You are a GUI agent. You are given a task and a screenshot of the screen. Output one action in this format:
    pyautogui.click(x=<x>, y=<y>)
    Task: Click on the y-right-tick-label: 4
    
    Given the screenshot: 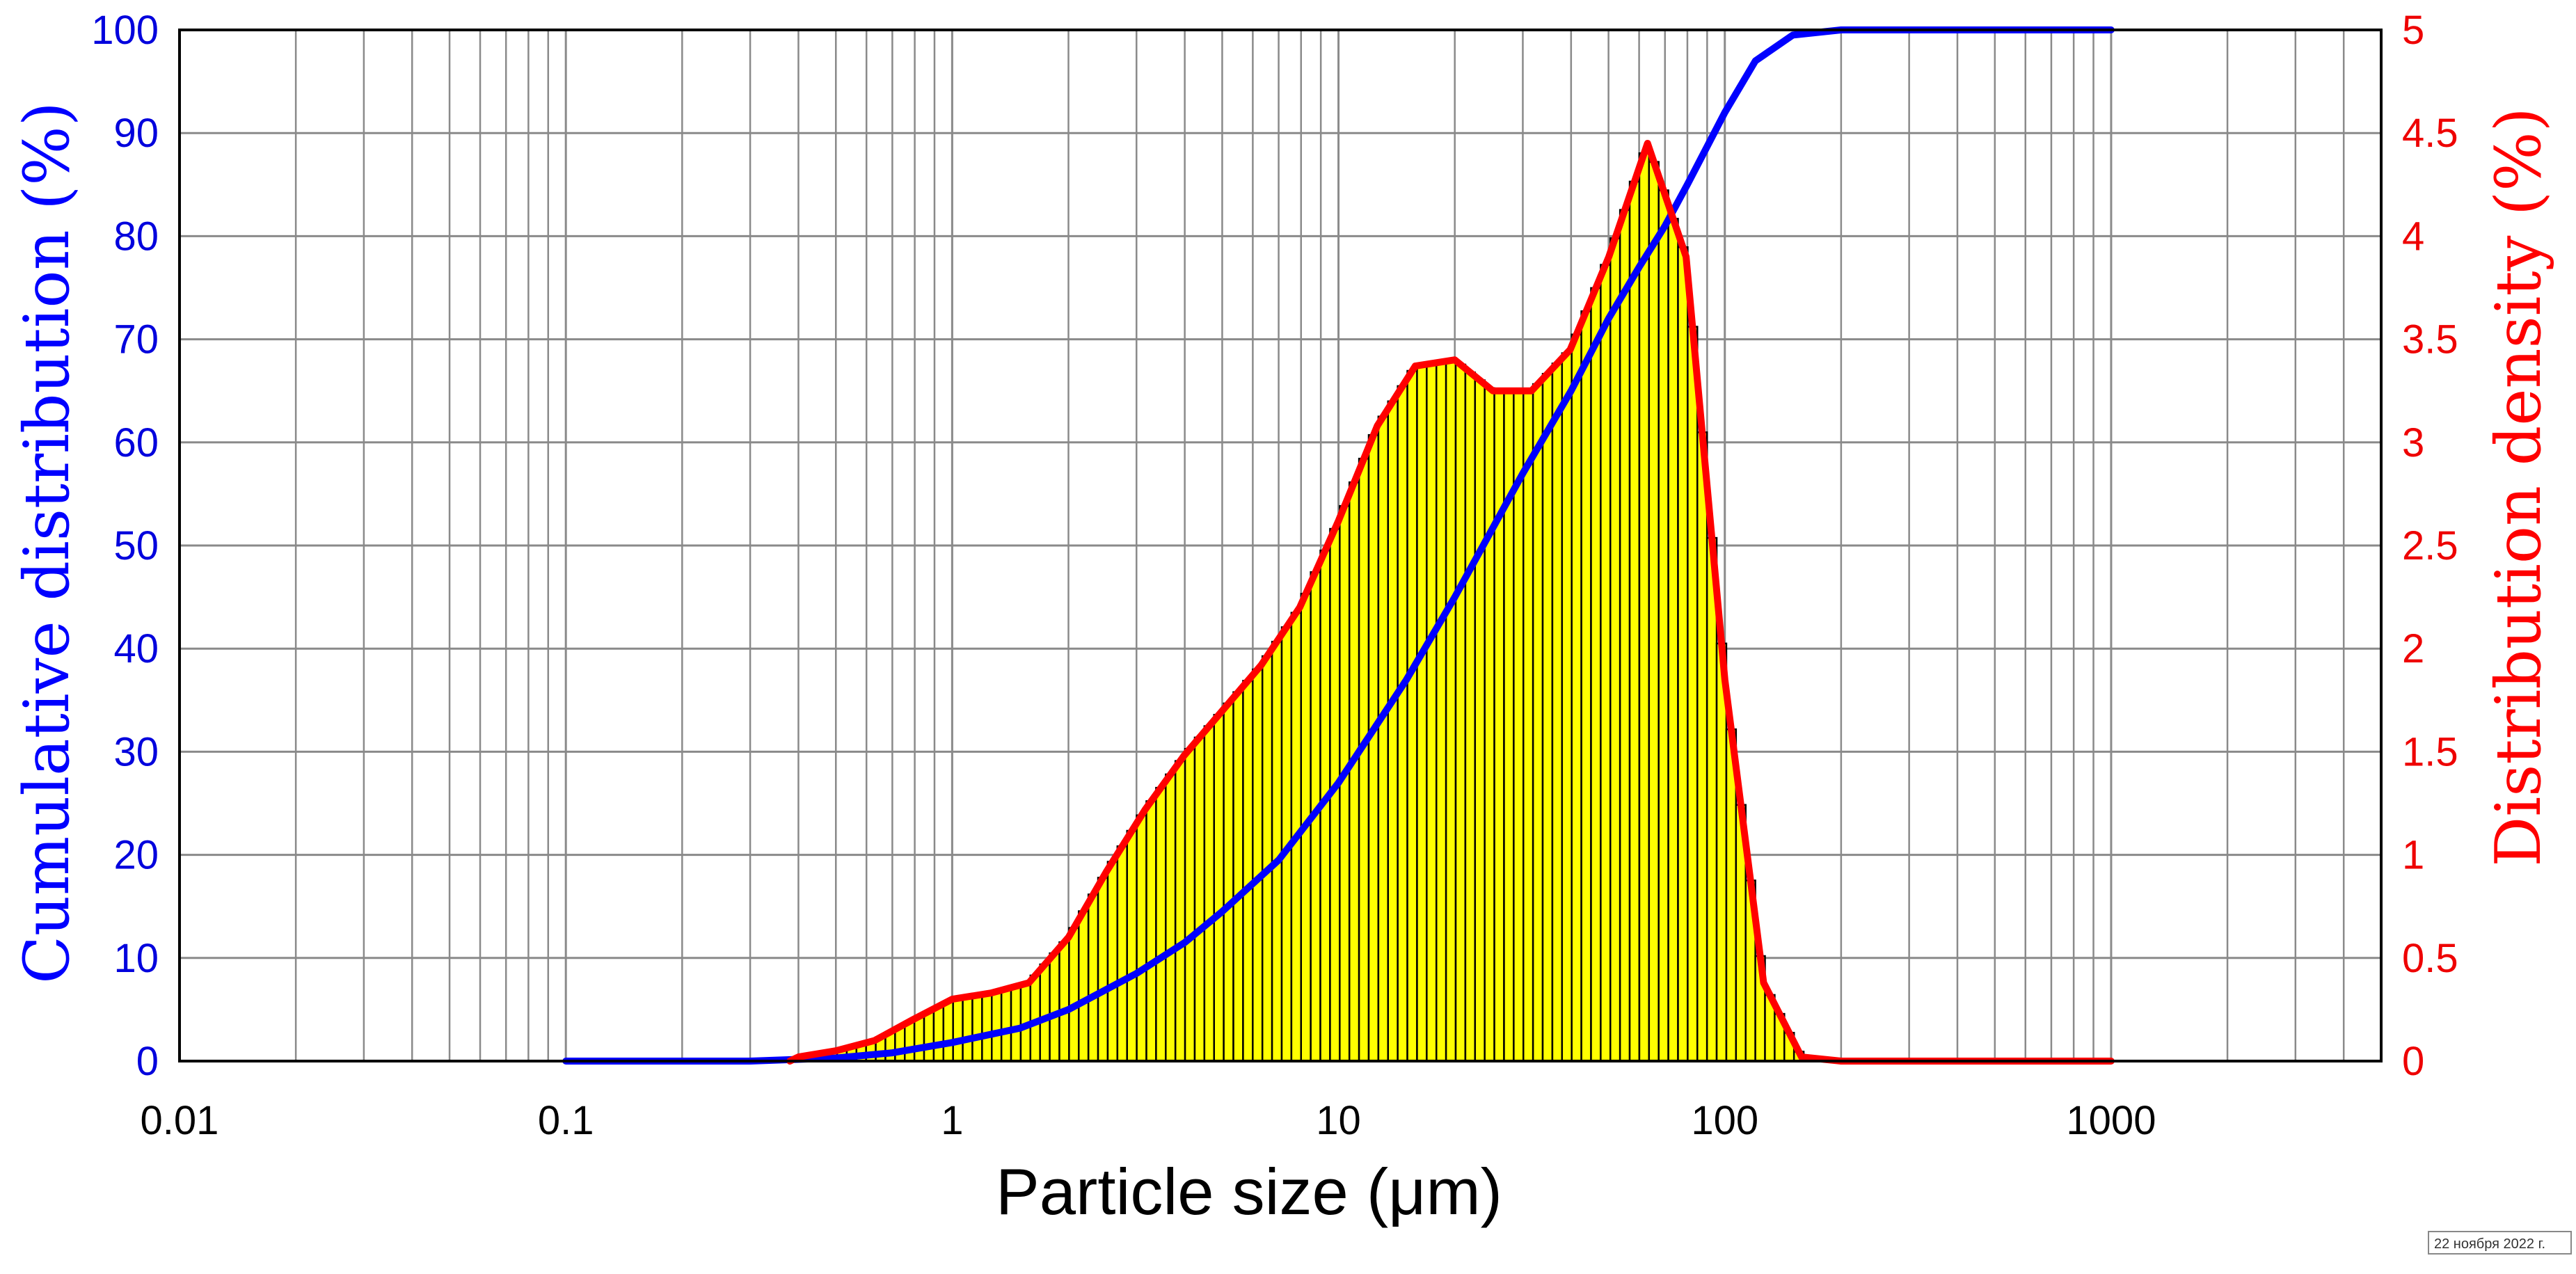 What is the action you would take?
    pyautogui.click(x=2413, y=237)
    